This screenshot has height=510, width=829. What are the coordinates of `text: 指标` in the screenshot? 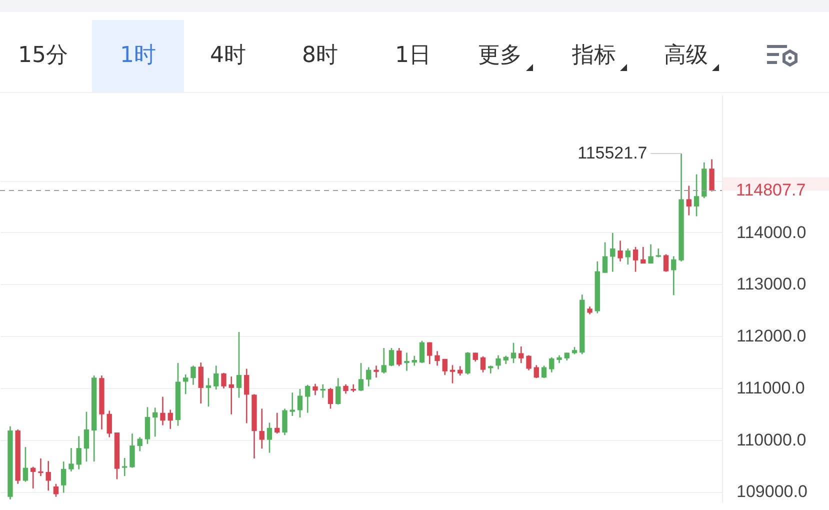 It's located at (594, 55).